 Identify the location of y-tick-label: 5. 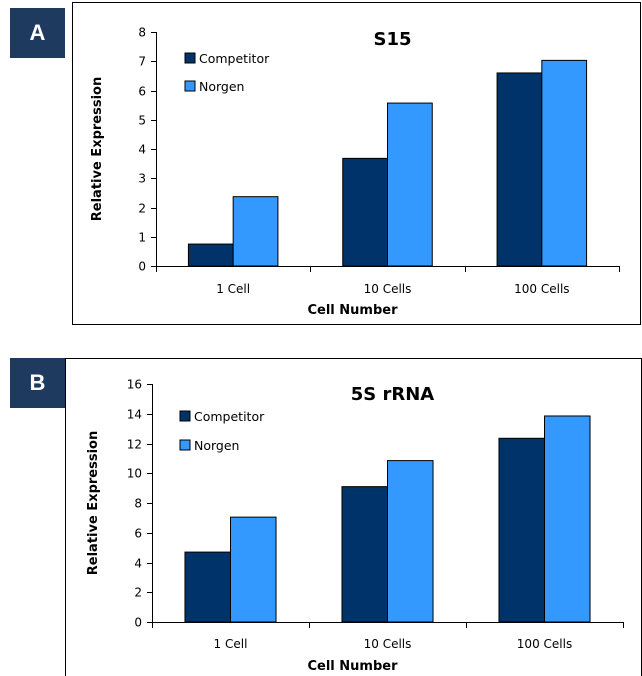
(142, 121).